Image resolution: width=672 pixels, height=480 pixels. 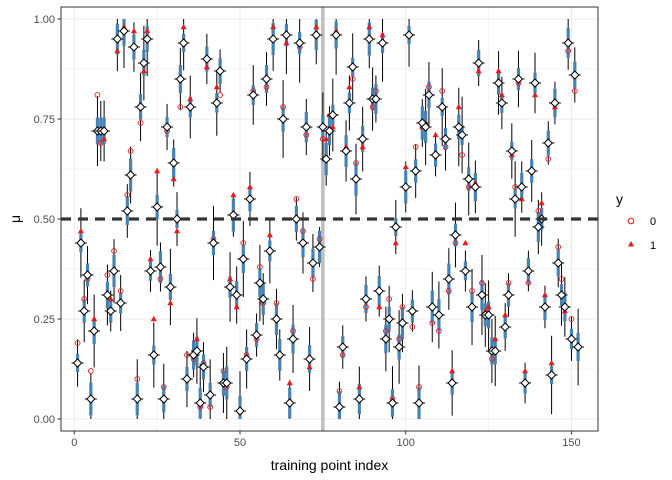 I want to click on x-tick-label: 0, so click(x=74, y=443).